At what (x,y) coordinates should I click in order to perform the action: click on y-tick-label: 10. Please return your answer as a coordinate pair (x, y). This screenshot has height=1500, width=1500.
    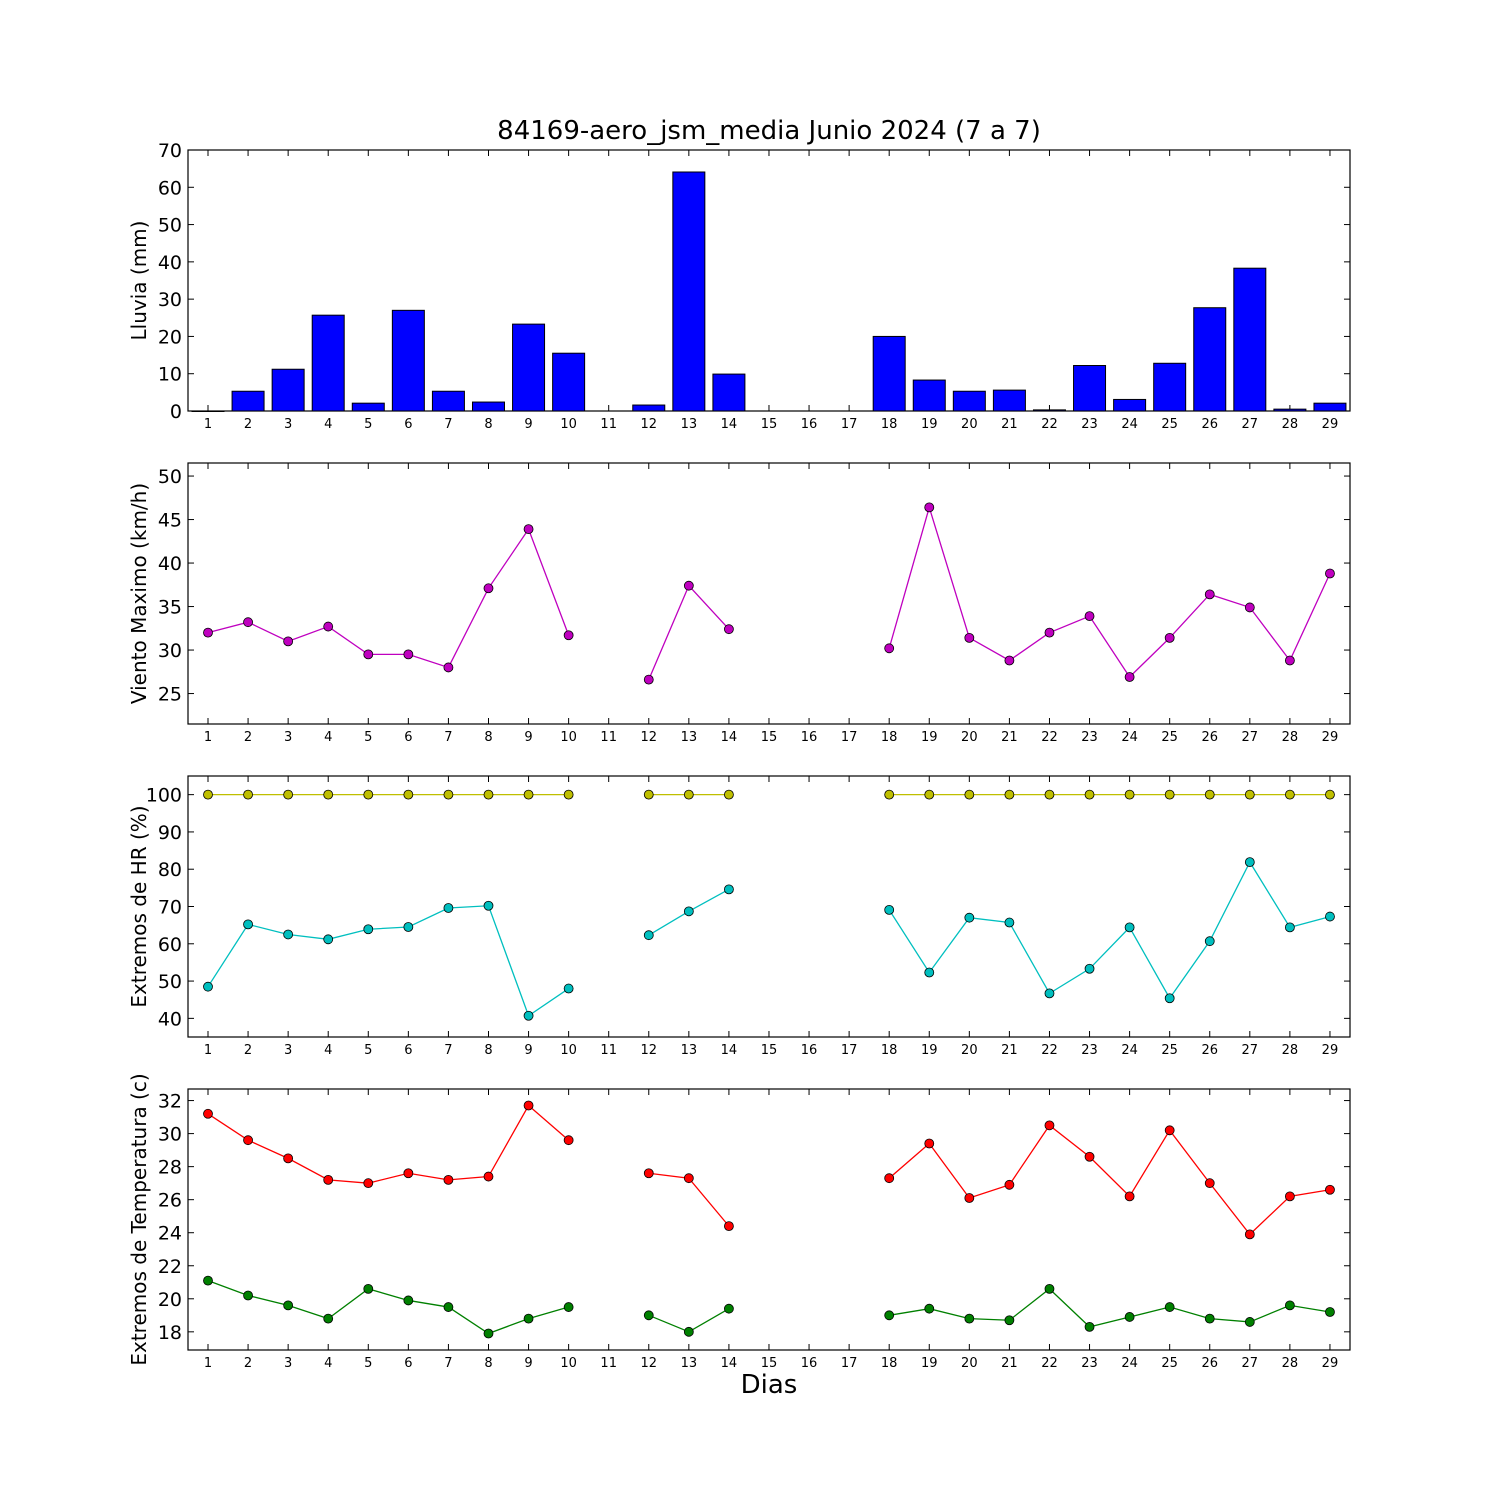
    Looking at the image, I should click on (170, 375).